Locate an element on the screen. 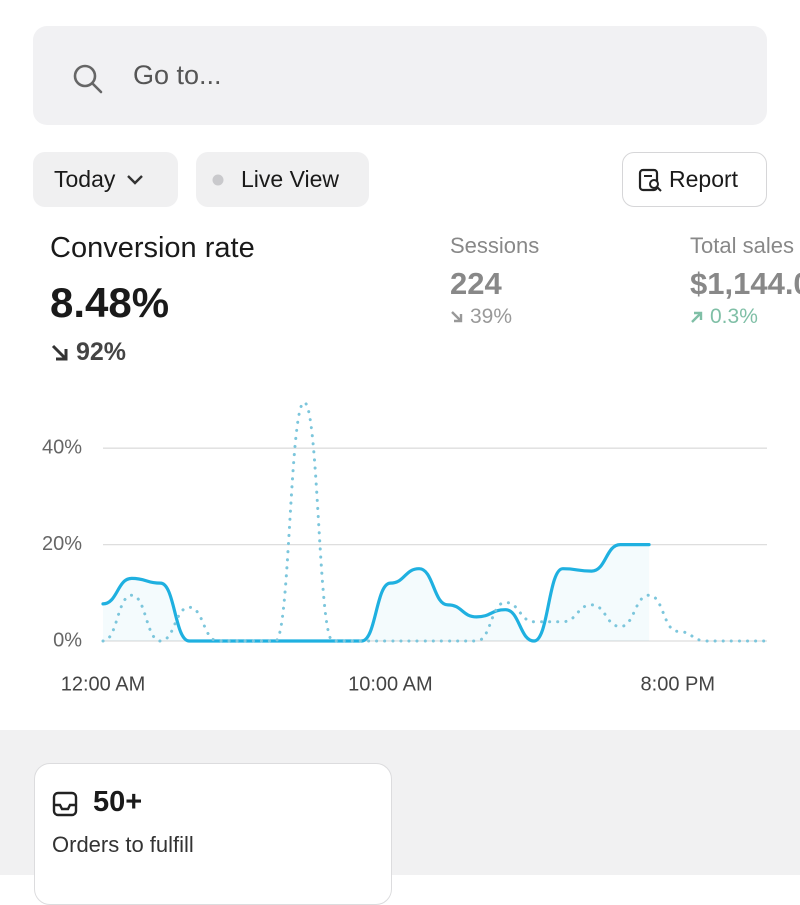 The width and height of the screenshot is (800, 905). card-value: 50+ is located at coordinates (118, 802).